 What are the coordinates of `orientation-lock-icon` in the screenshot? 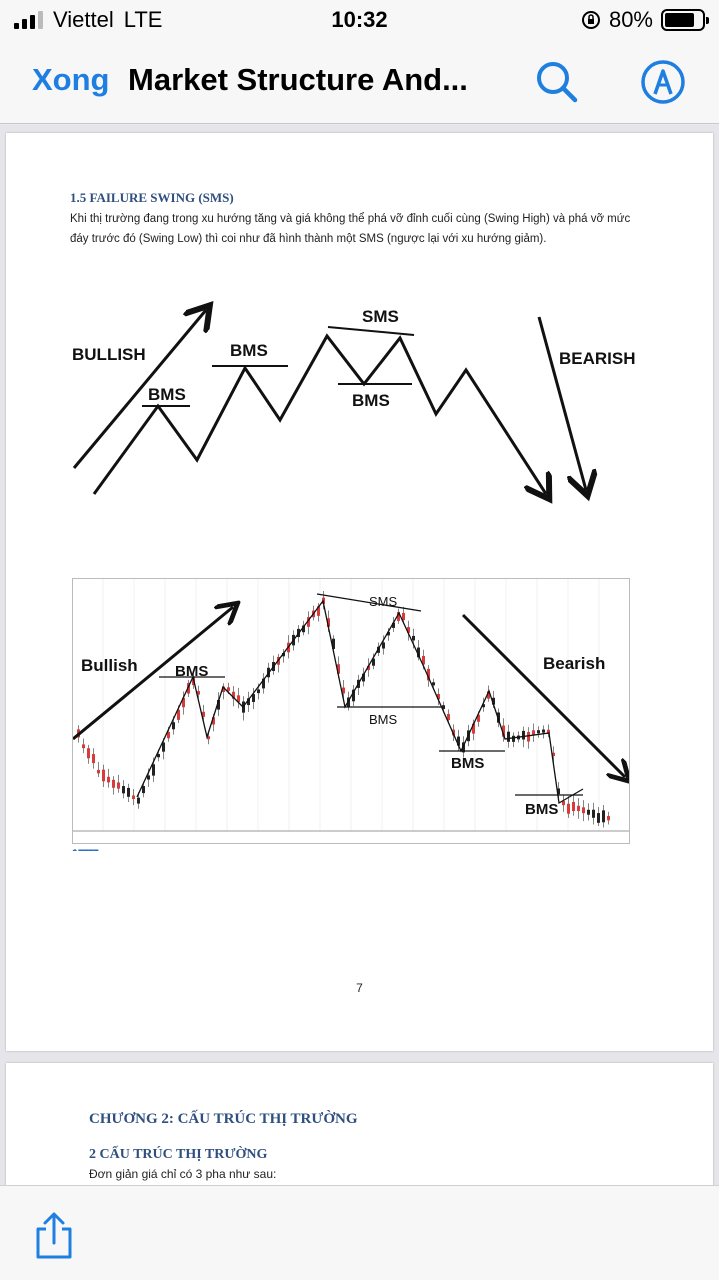 It's located at (590, 20).